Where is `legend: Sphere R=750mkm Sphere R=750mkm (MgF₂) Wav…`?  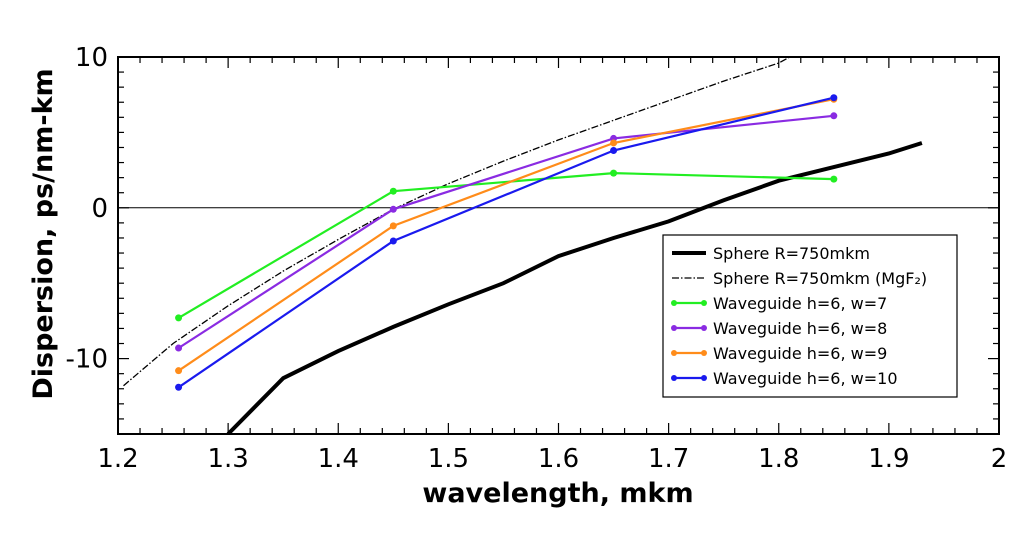 legend: Sphere R=750mkm Sphere R=750mkm (MgF₂) Wav… is located at coordinates (810, 316).